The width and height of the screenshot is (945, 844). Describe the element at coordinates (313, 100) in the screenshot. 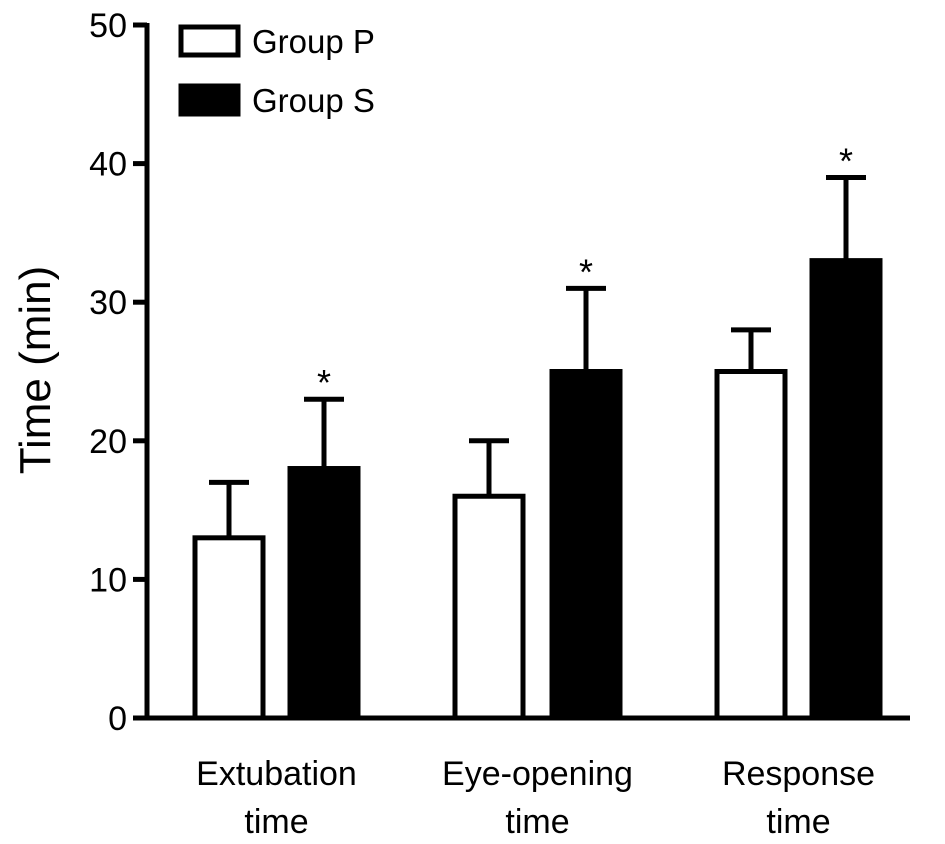

I see `legend-label: Group S` at that location.